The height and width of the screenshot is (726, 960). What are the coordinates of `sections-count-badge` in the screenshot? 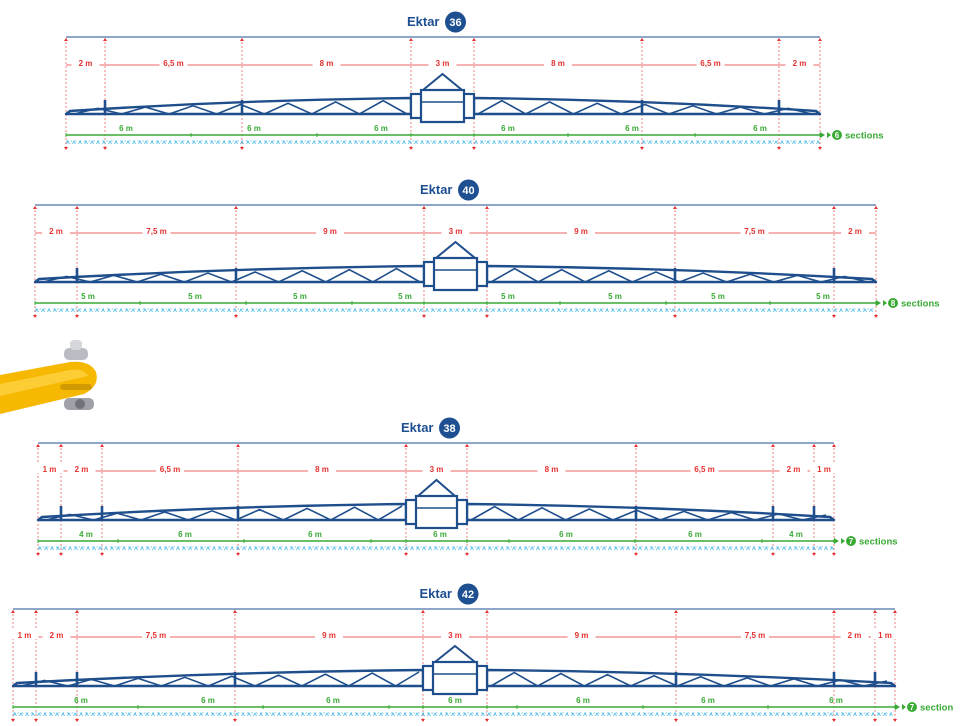 It's located at (837, 135).